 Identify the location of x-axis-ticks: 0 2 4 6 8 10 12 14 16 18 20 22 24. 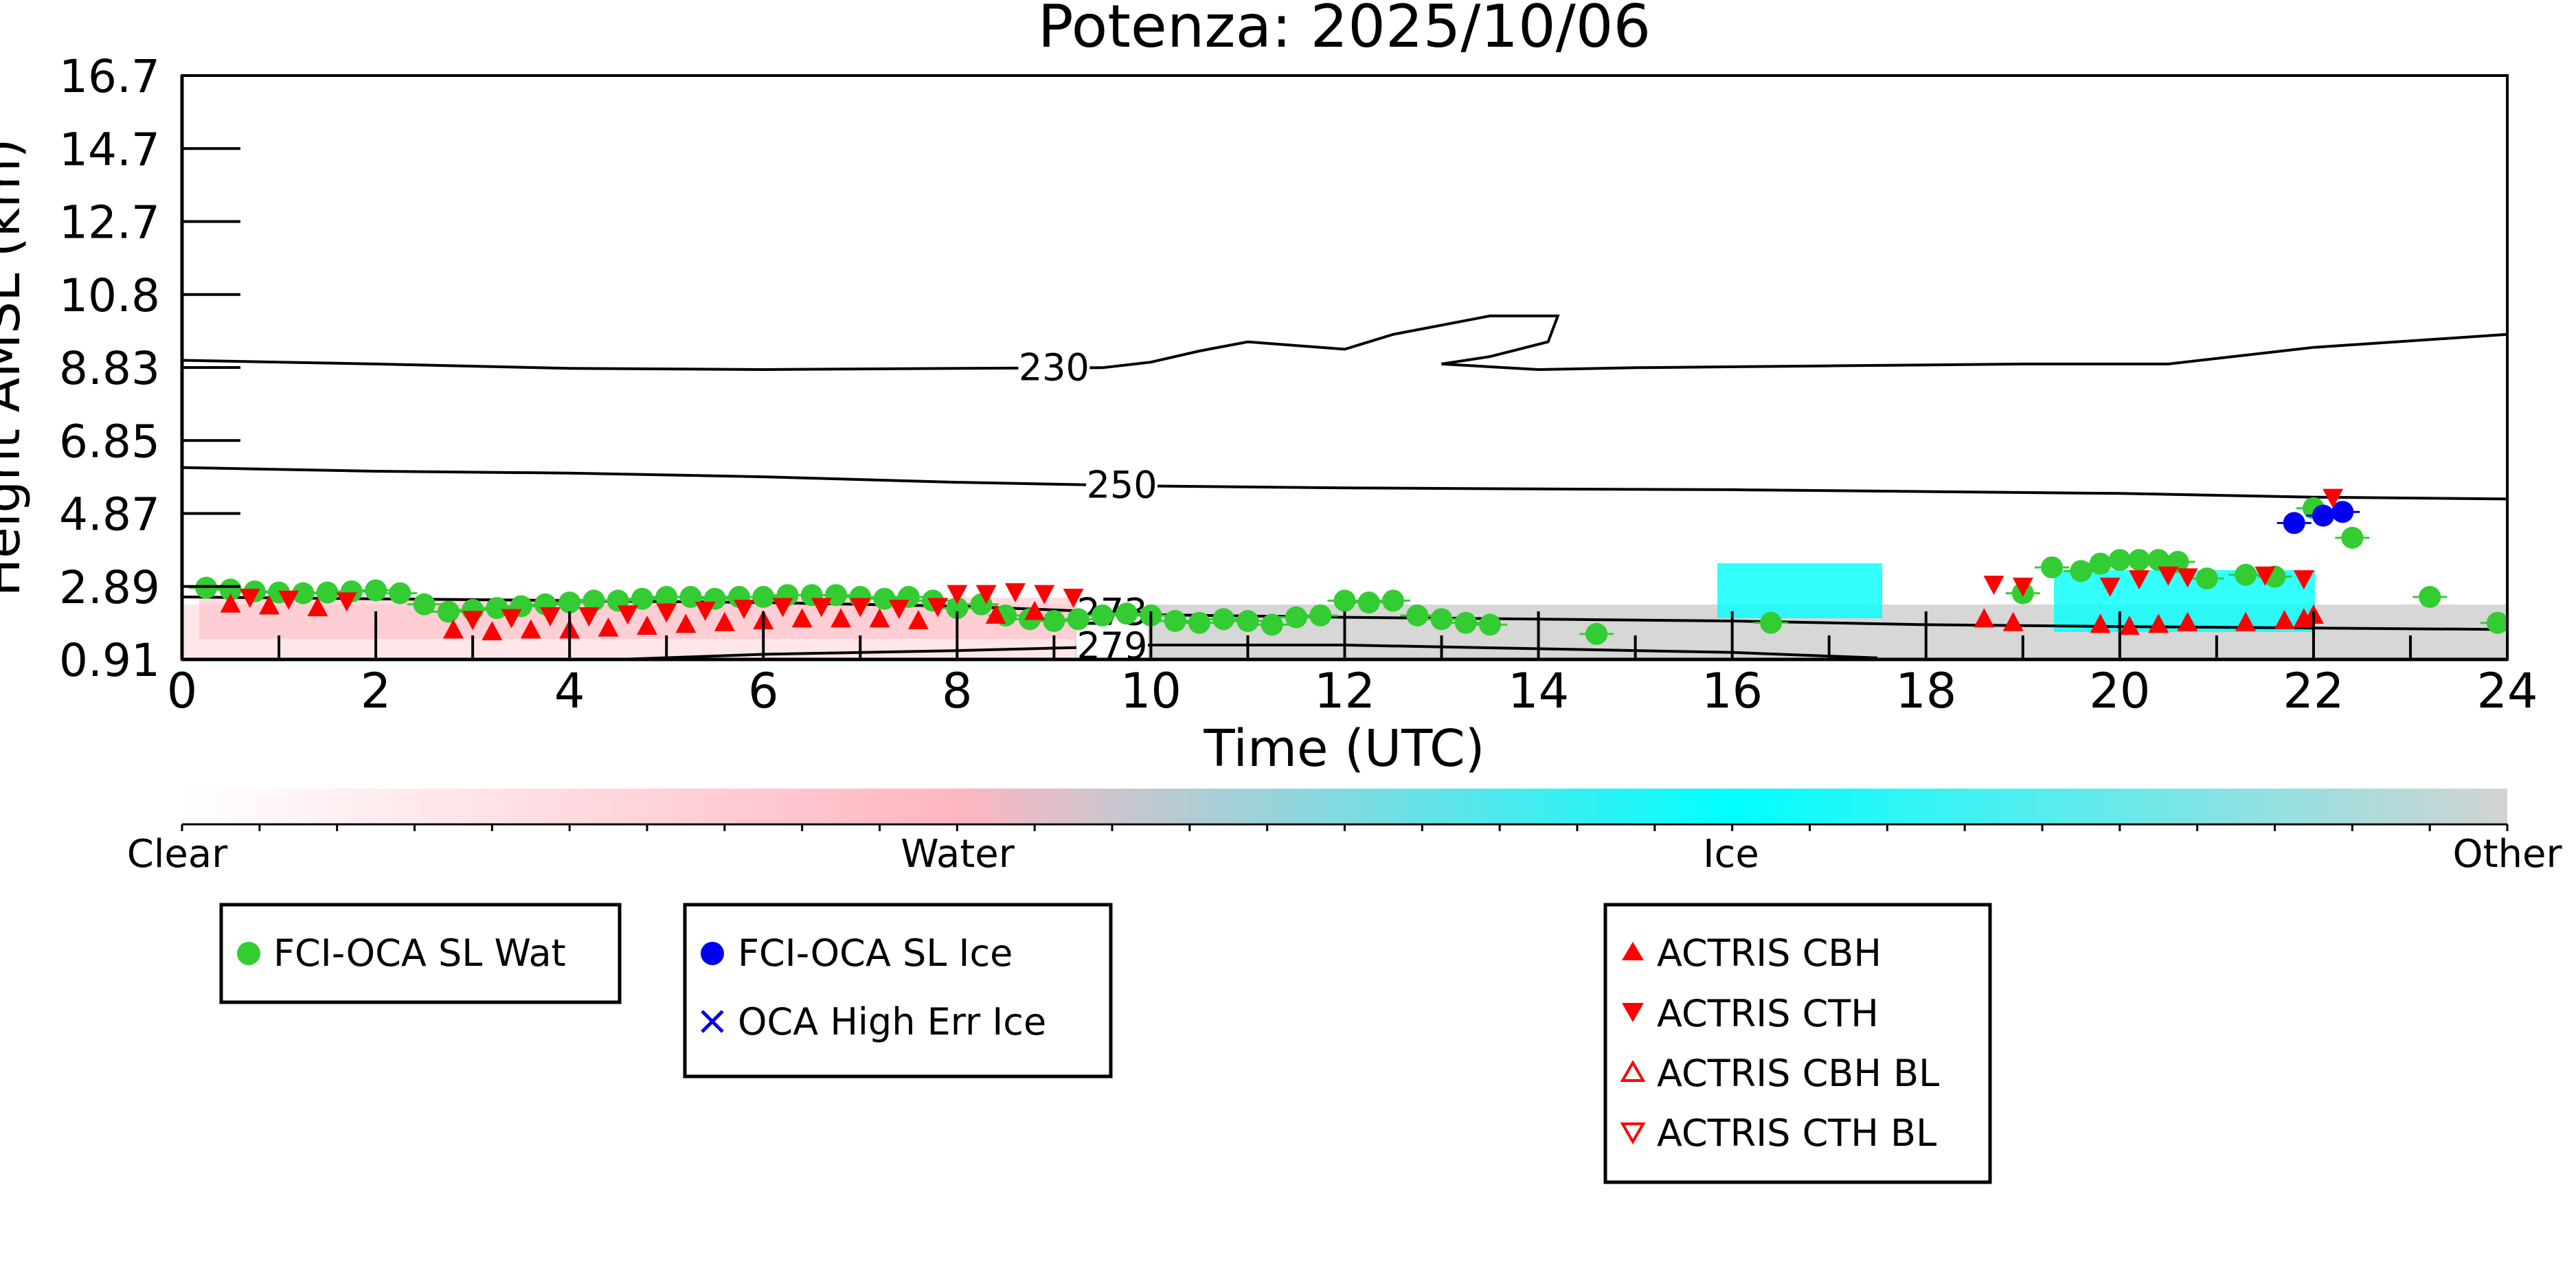
(1352, 665).